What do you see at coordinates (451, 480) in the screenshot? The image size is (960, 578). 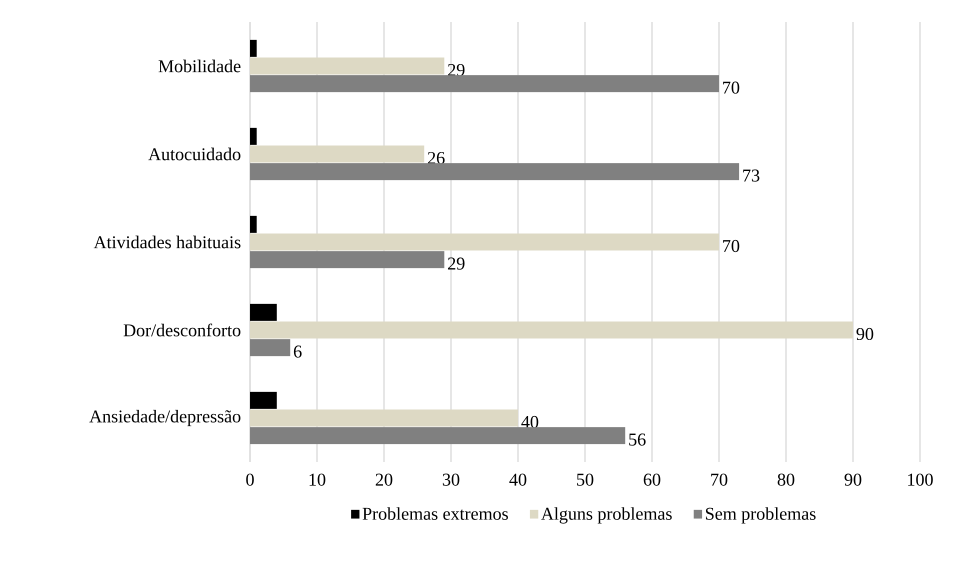 I see `x-tick-label: 30` at bounding box center [451, 480].